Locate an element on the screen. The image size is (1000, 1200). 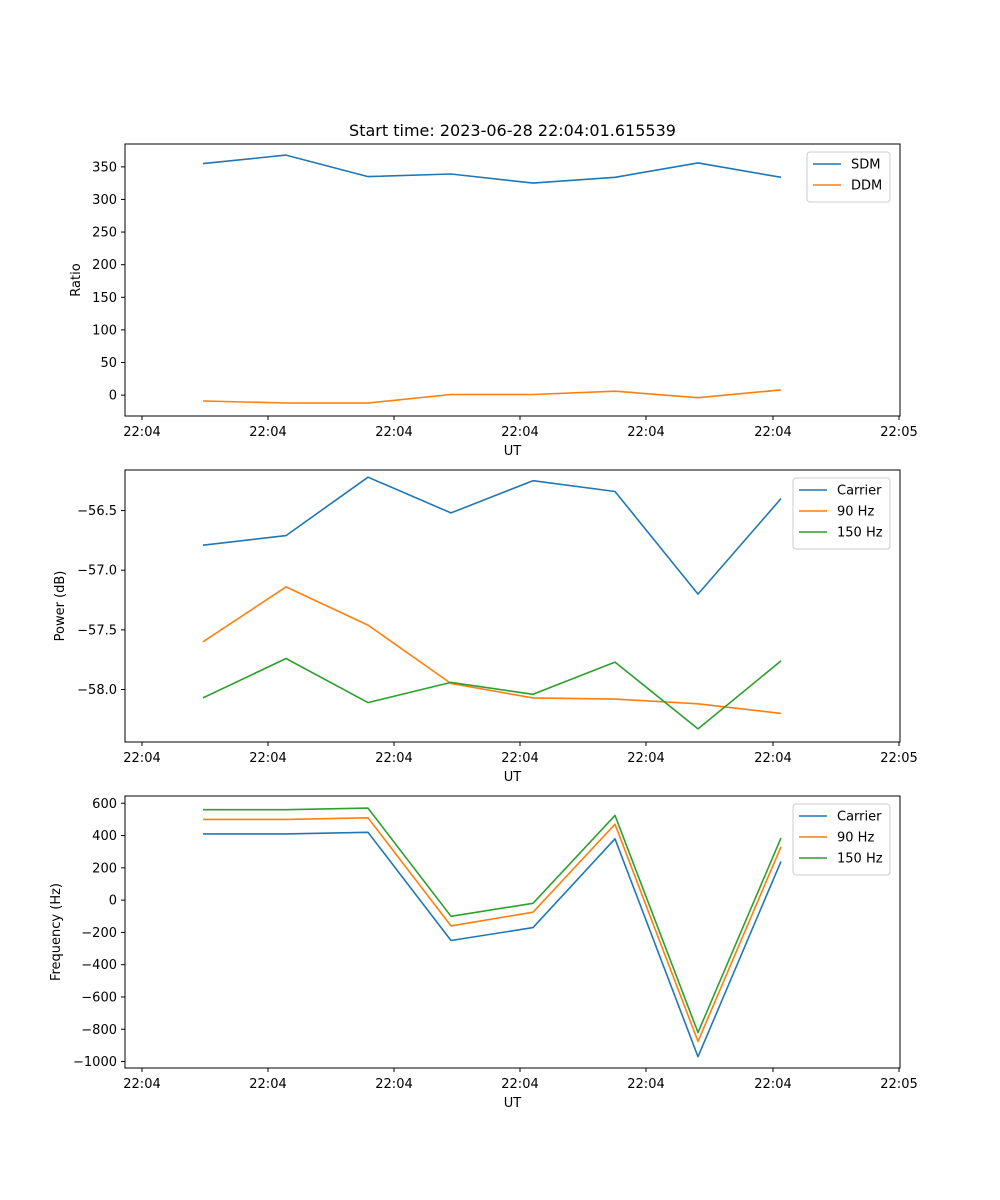
series-line-sdm is located at coordinates (492, 169).